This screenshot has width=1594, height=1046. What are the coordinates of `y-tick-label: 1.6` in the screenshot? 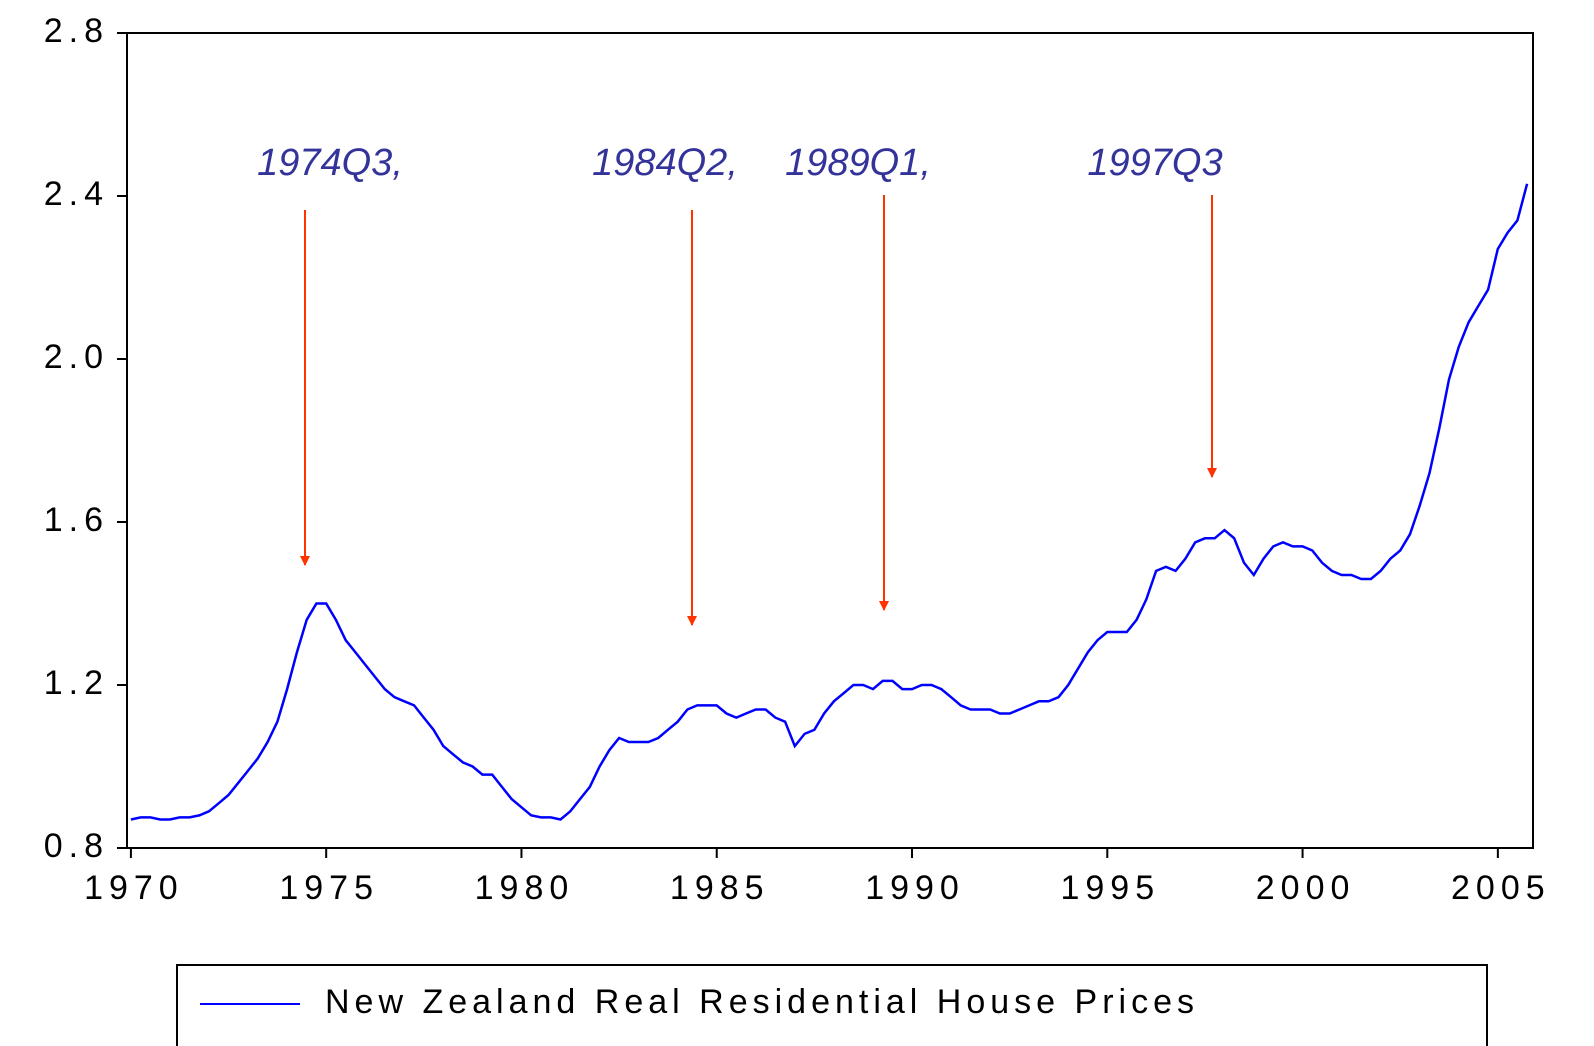 It's located at (76, 520).